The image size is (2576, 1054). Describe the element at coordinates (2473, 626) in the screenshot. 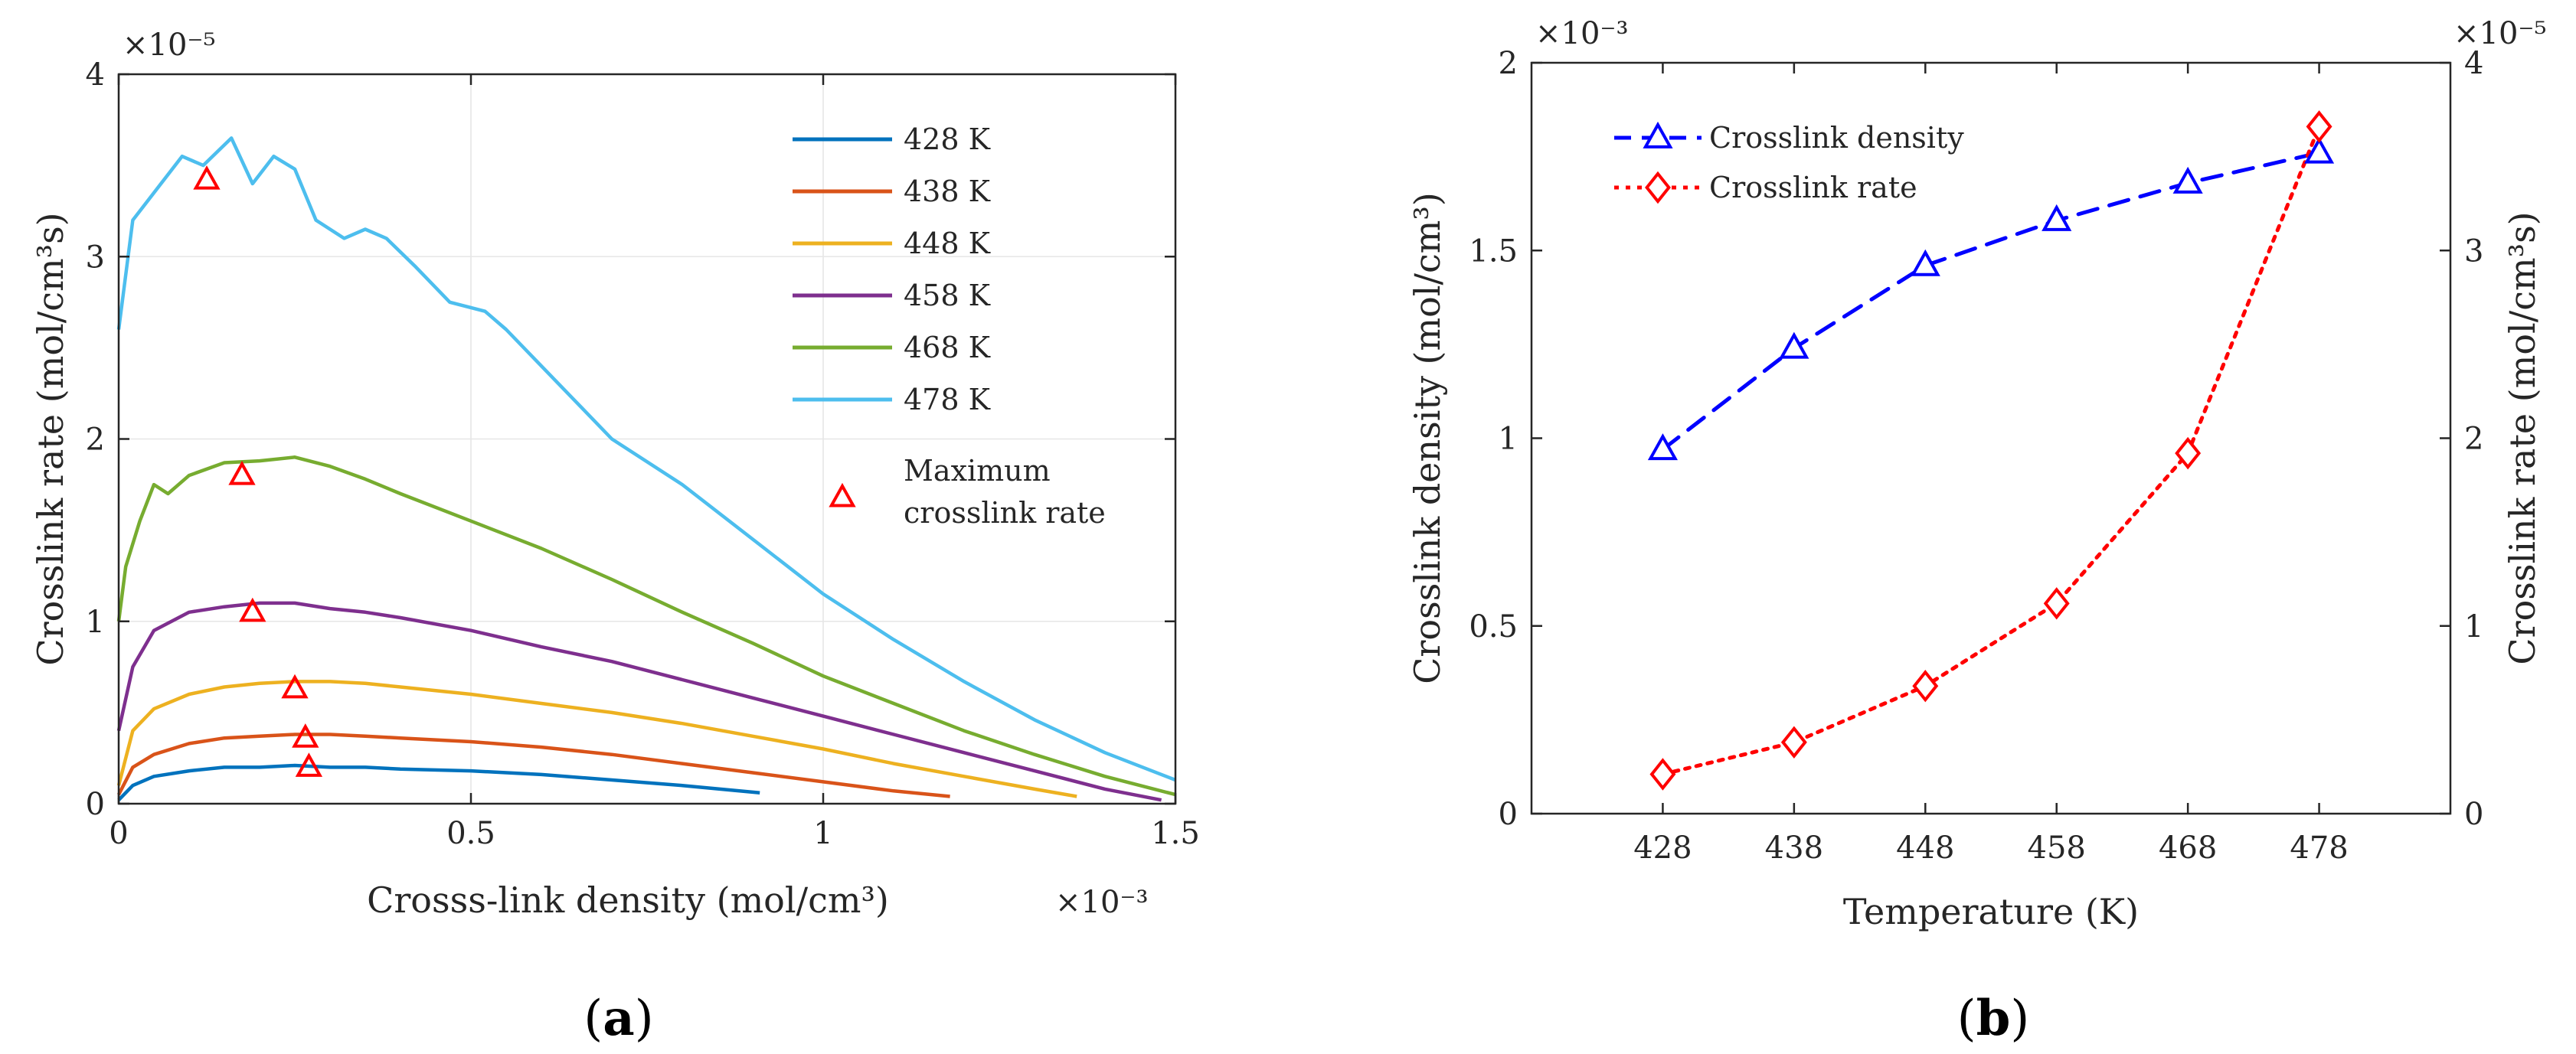

I see `chart-b-right-y-tick-label: 1` at that location.